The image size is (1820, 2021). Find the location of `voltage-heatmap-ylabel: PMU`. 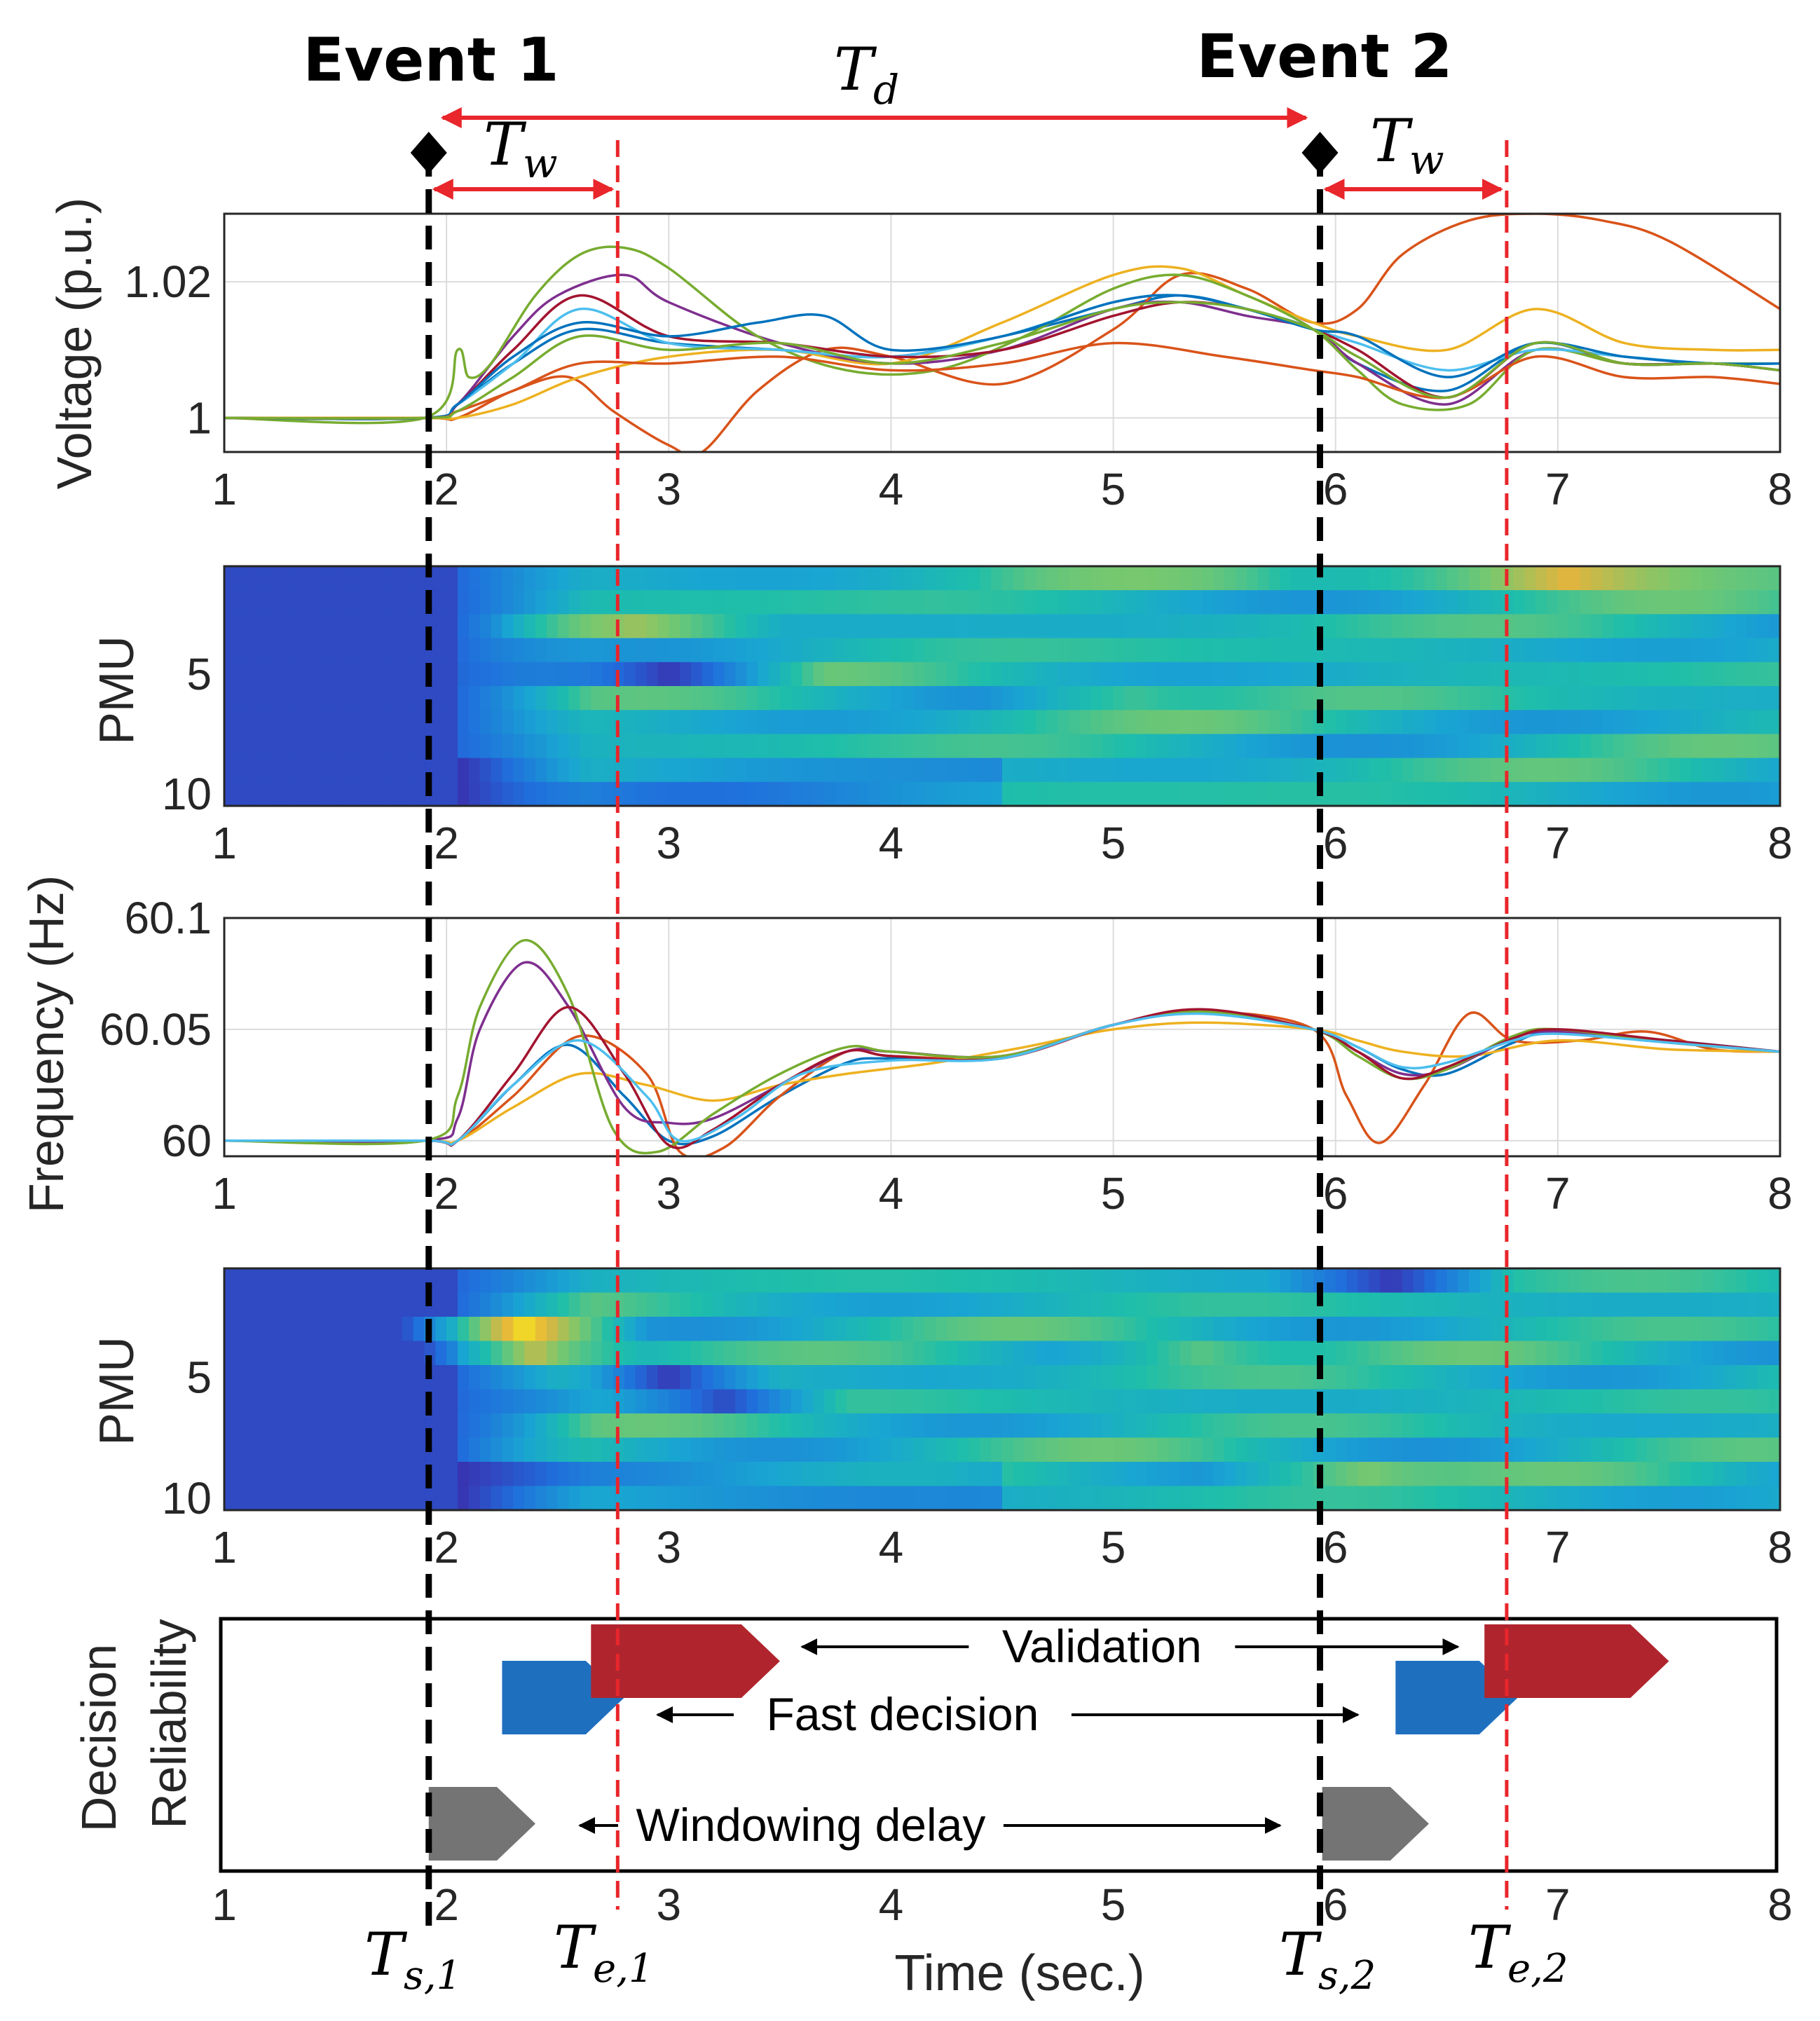

voltage-heatmap-ylabel: PMU is located at coordinates (116, 690).